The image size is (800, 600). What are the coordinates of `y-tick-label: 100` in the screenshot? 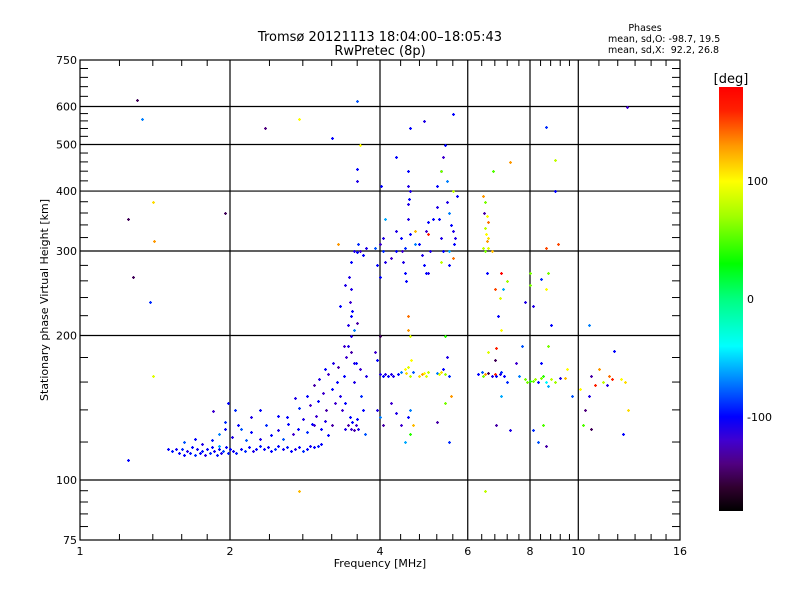 It's located at (66, 480).